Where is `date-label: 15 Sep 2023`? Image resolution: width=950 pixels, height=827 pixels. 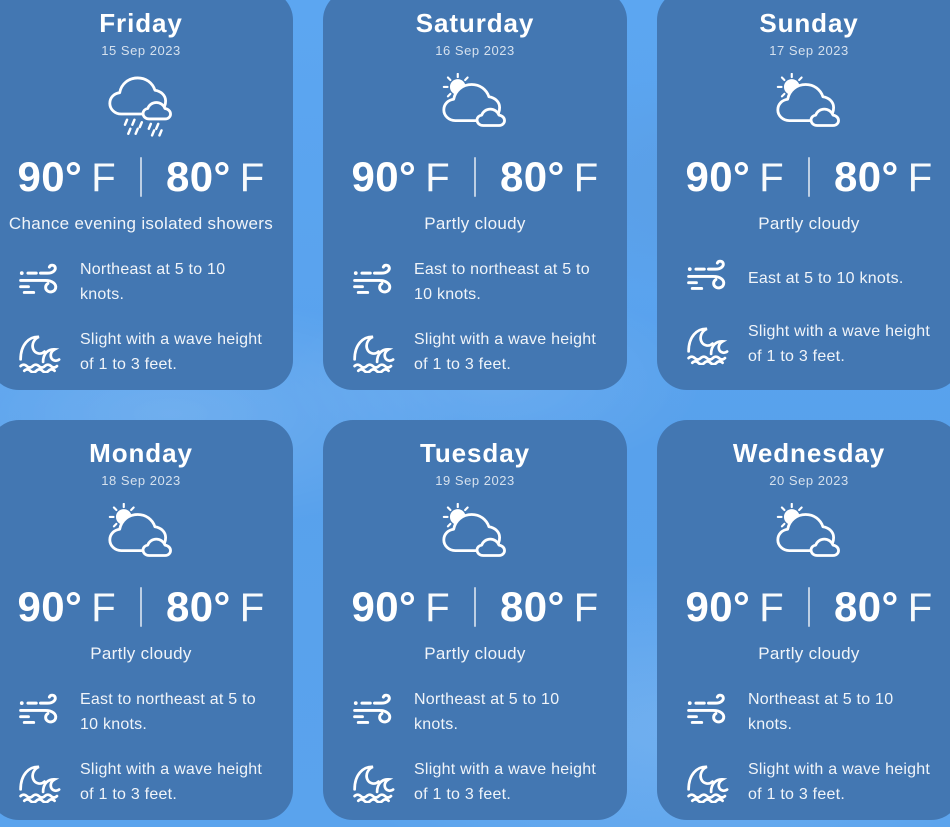 date-label: 15 Sep 2023 is located at coordinates (141, 50).